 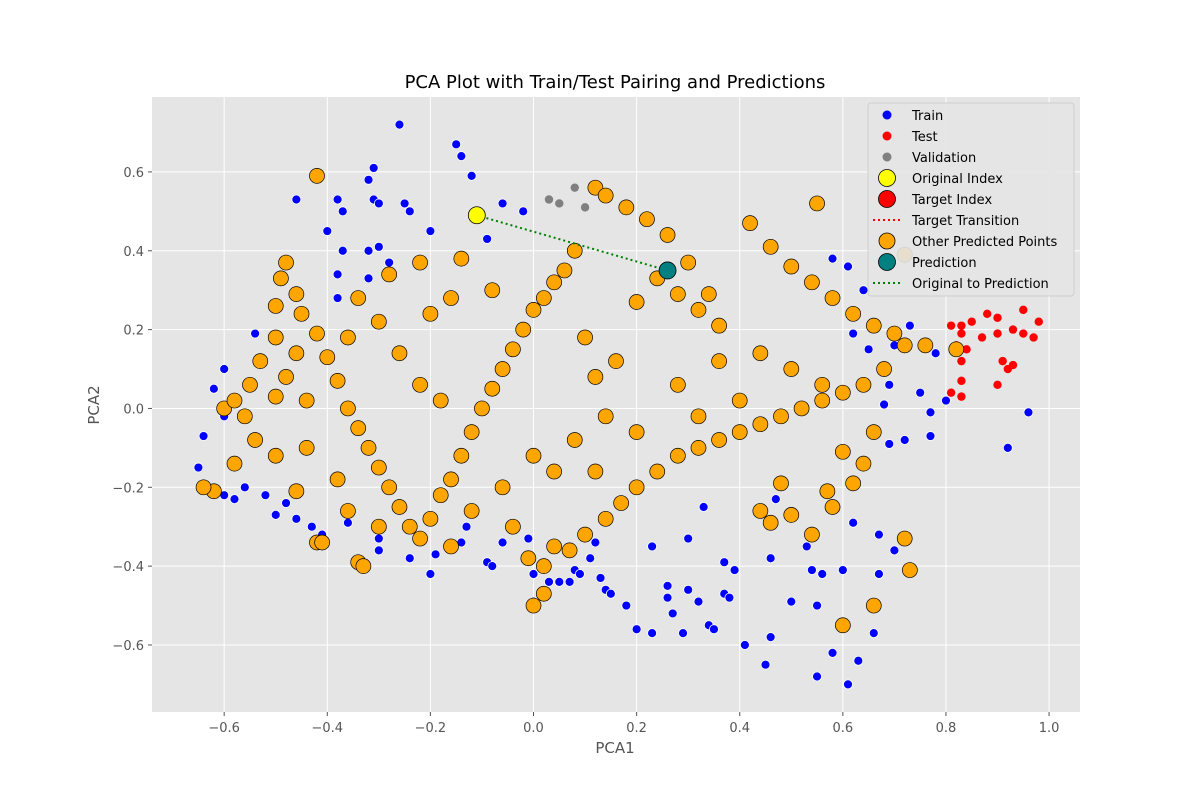 What do you see at coordinates (887, 136) in the screenshot?
I see `legend-swatch-test` at bounding box center [887, 136].